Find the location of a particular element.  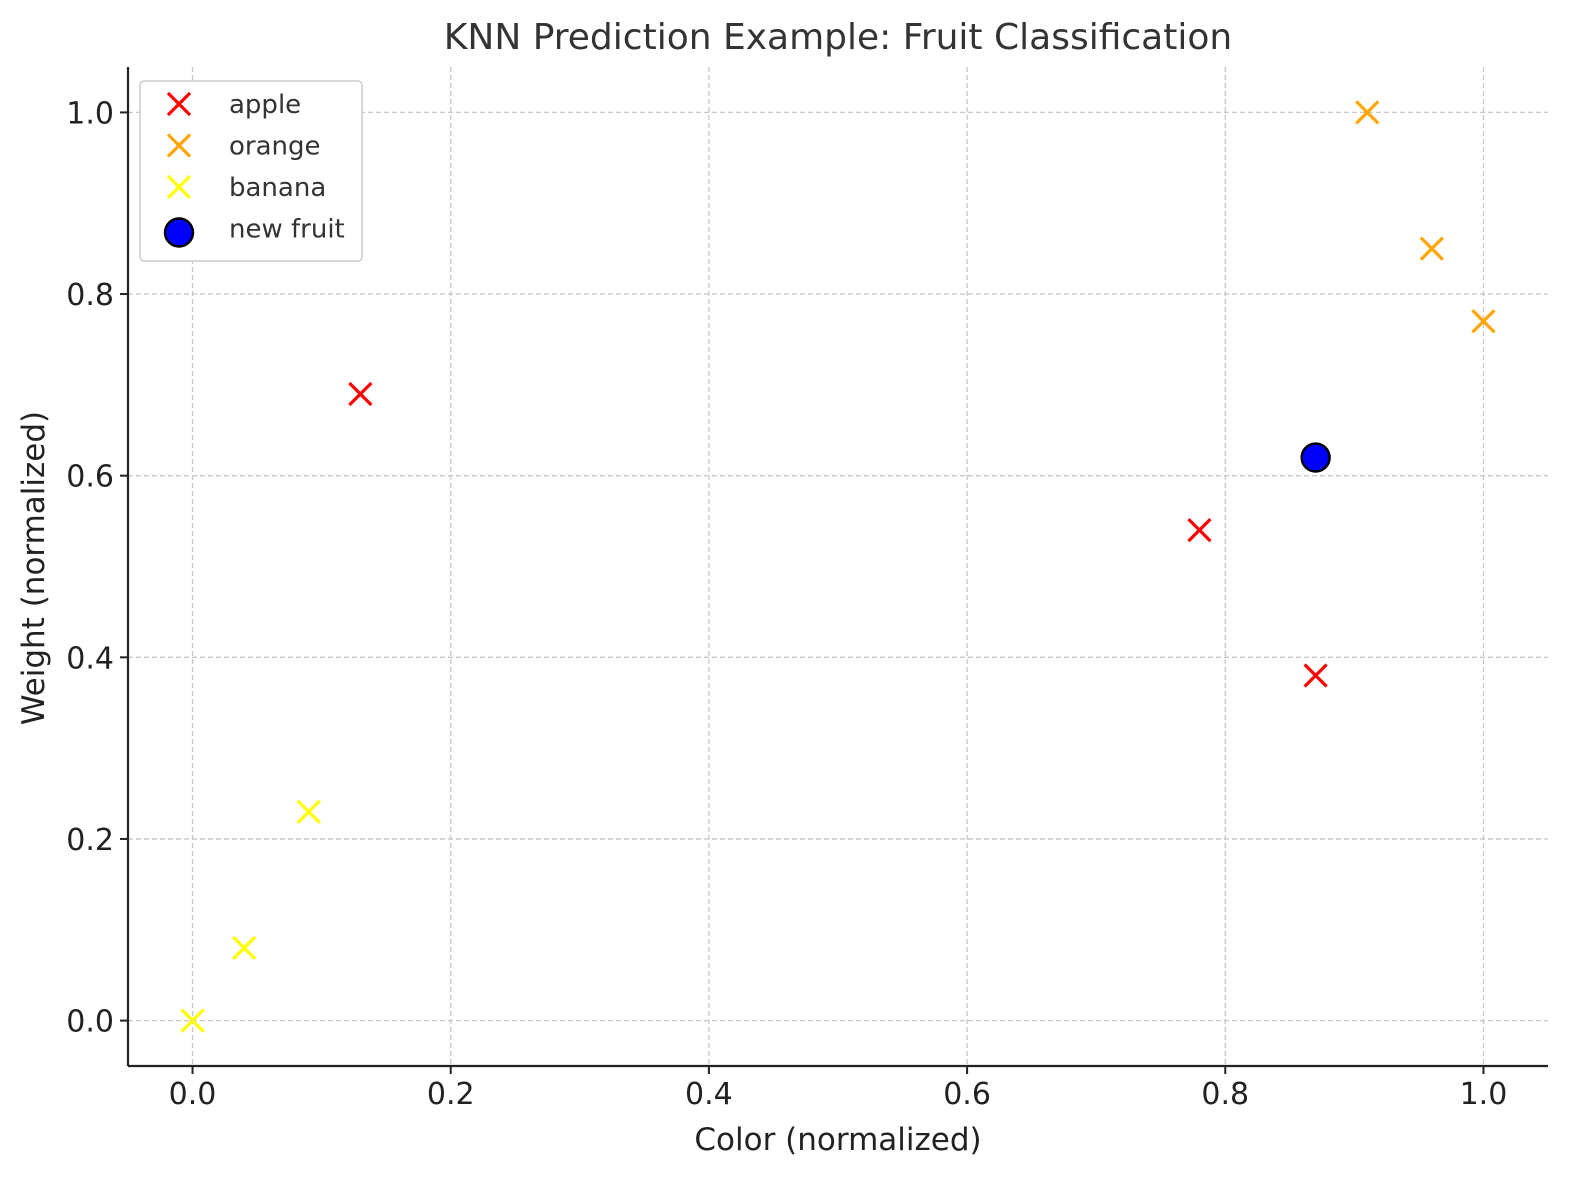

legend-label-orange: orange is located at coordinates (275, 147).